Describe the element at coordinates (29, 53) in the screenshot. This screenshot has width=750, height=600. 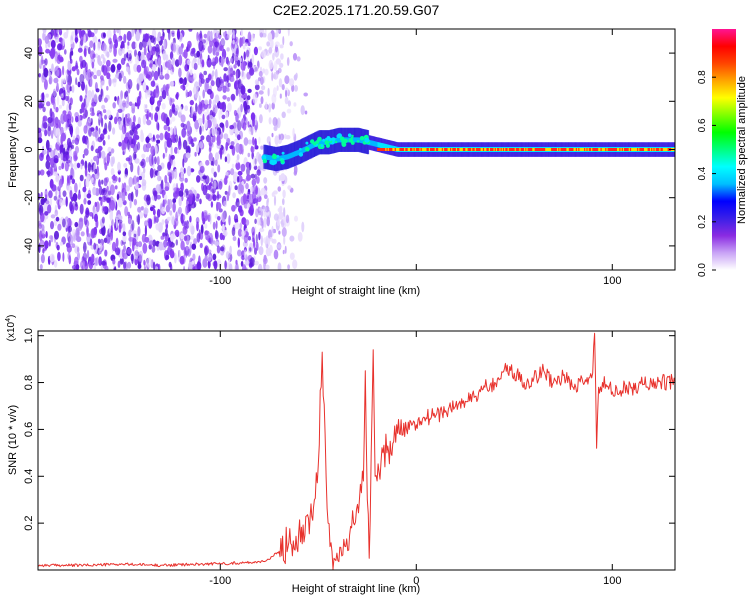
I see `y-tick-label: 40` at that location.